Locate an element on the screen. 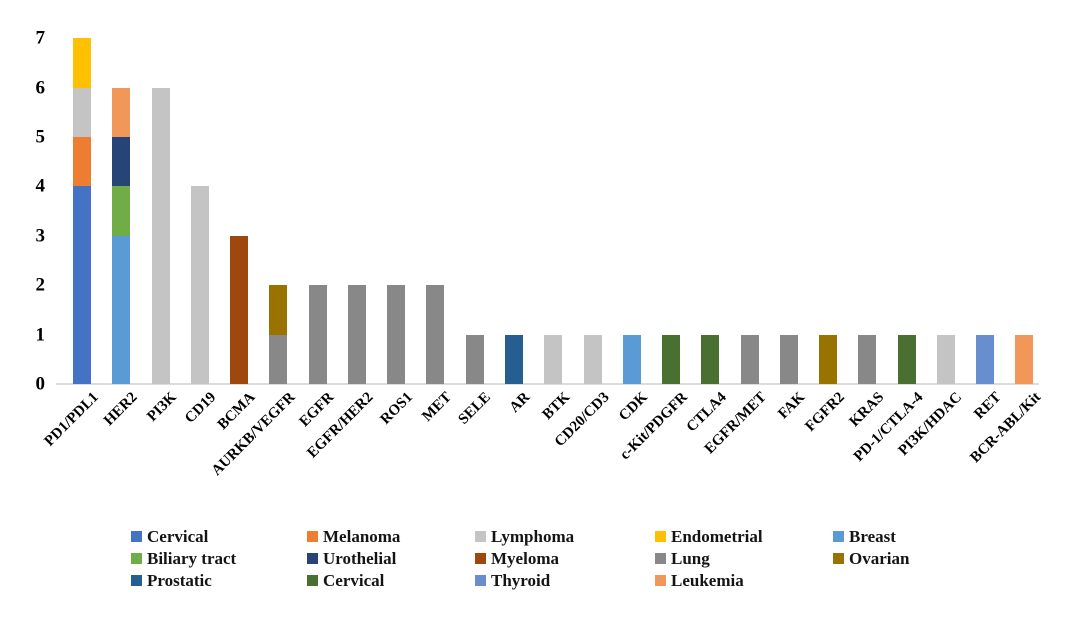 Image resolution: width=1080 pixels, height=626 pixels. y-tick-label: 1 is located at coordinates (40, 335).